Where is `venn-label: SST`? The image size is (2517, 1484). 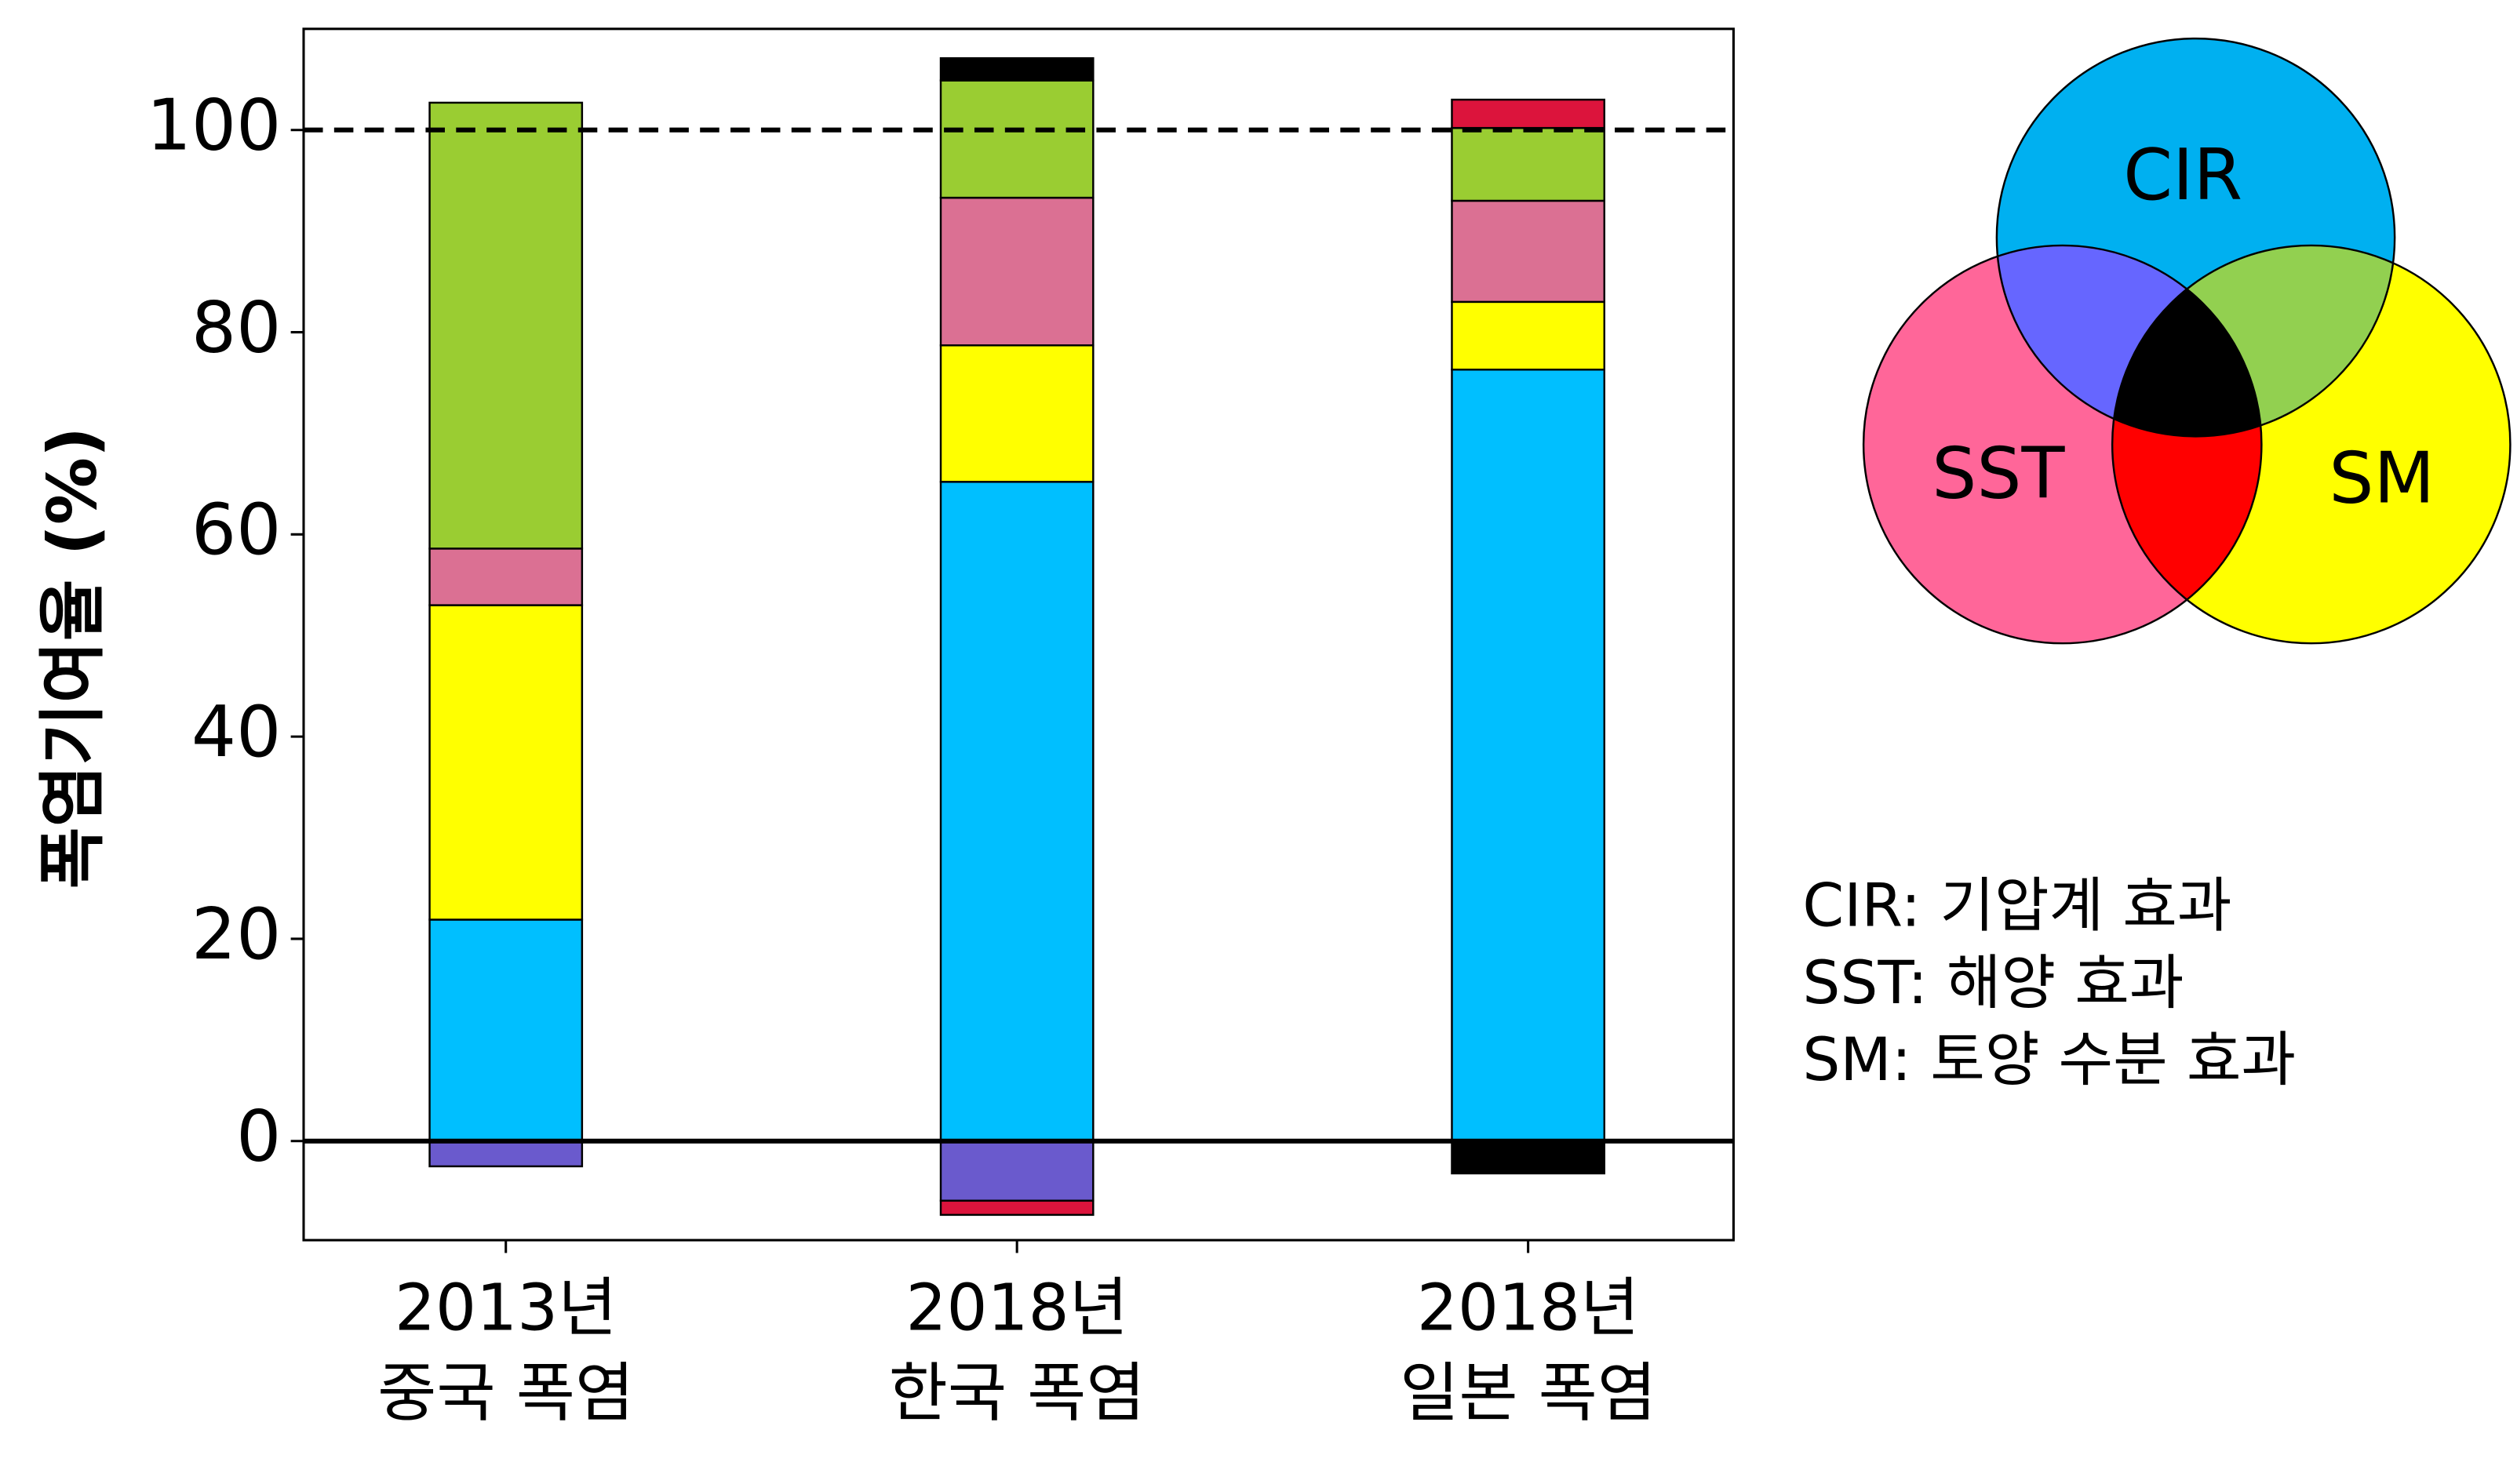
venn-label: SST is located at coordinates (1999, 473).